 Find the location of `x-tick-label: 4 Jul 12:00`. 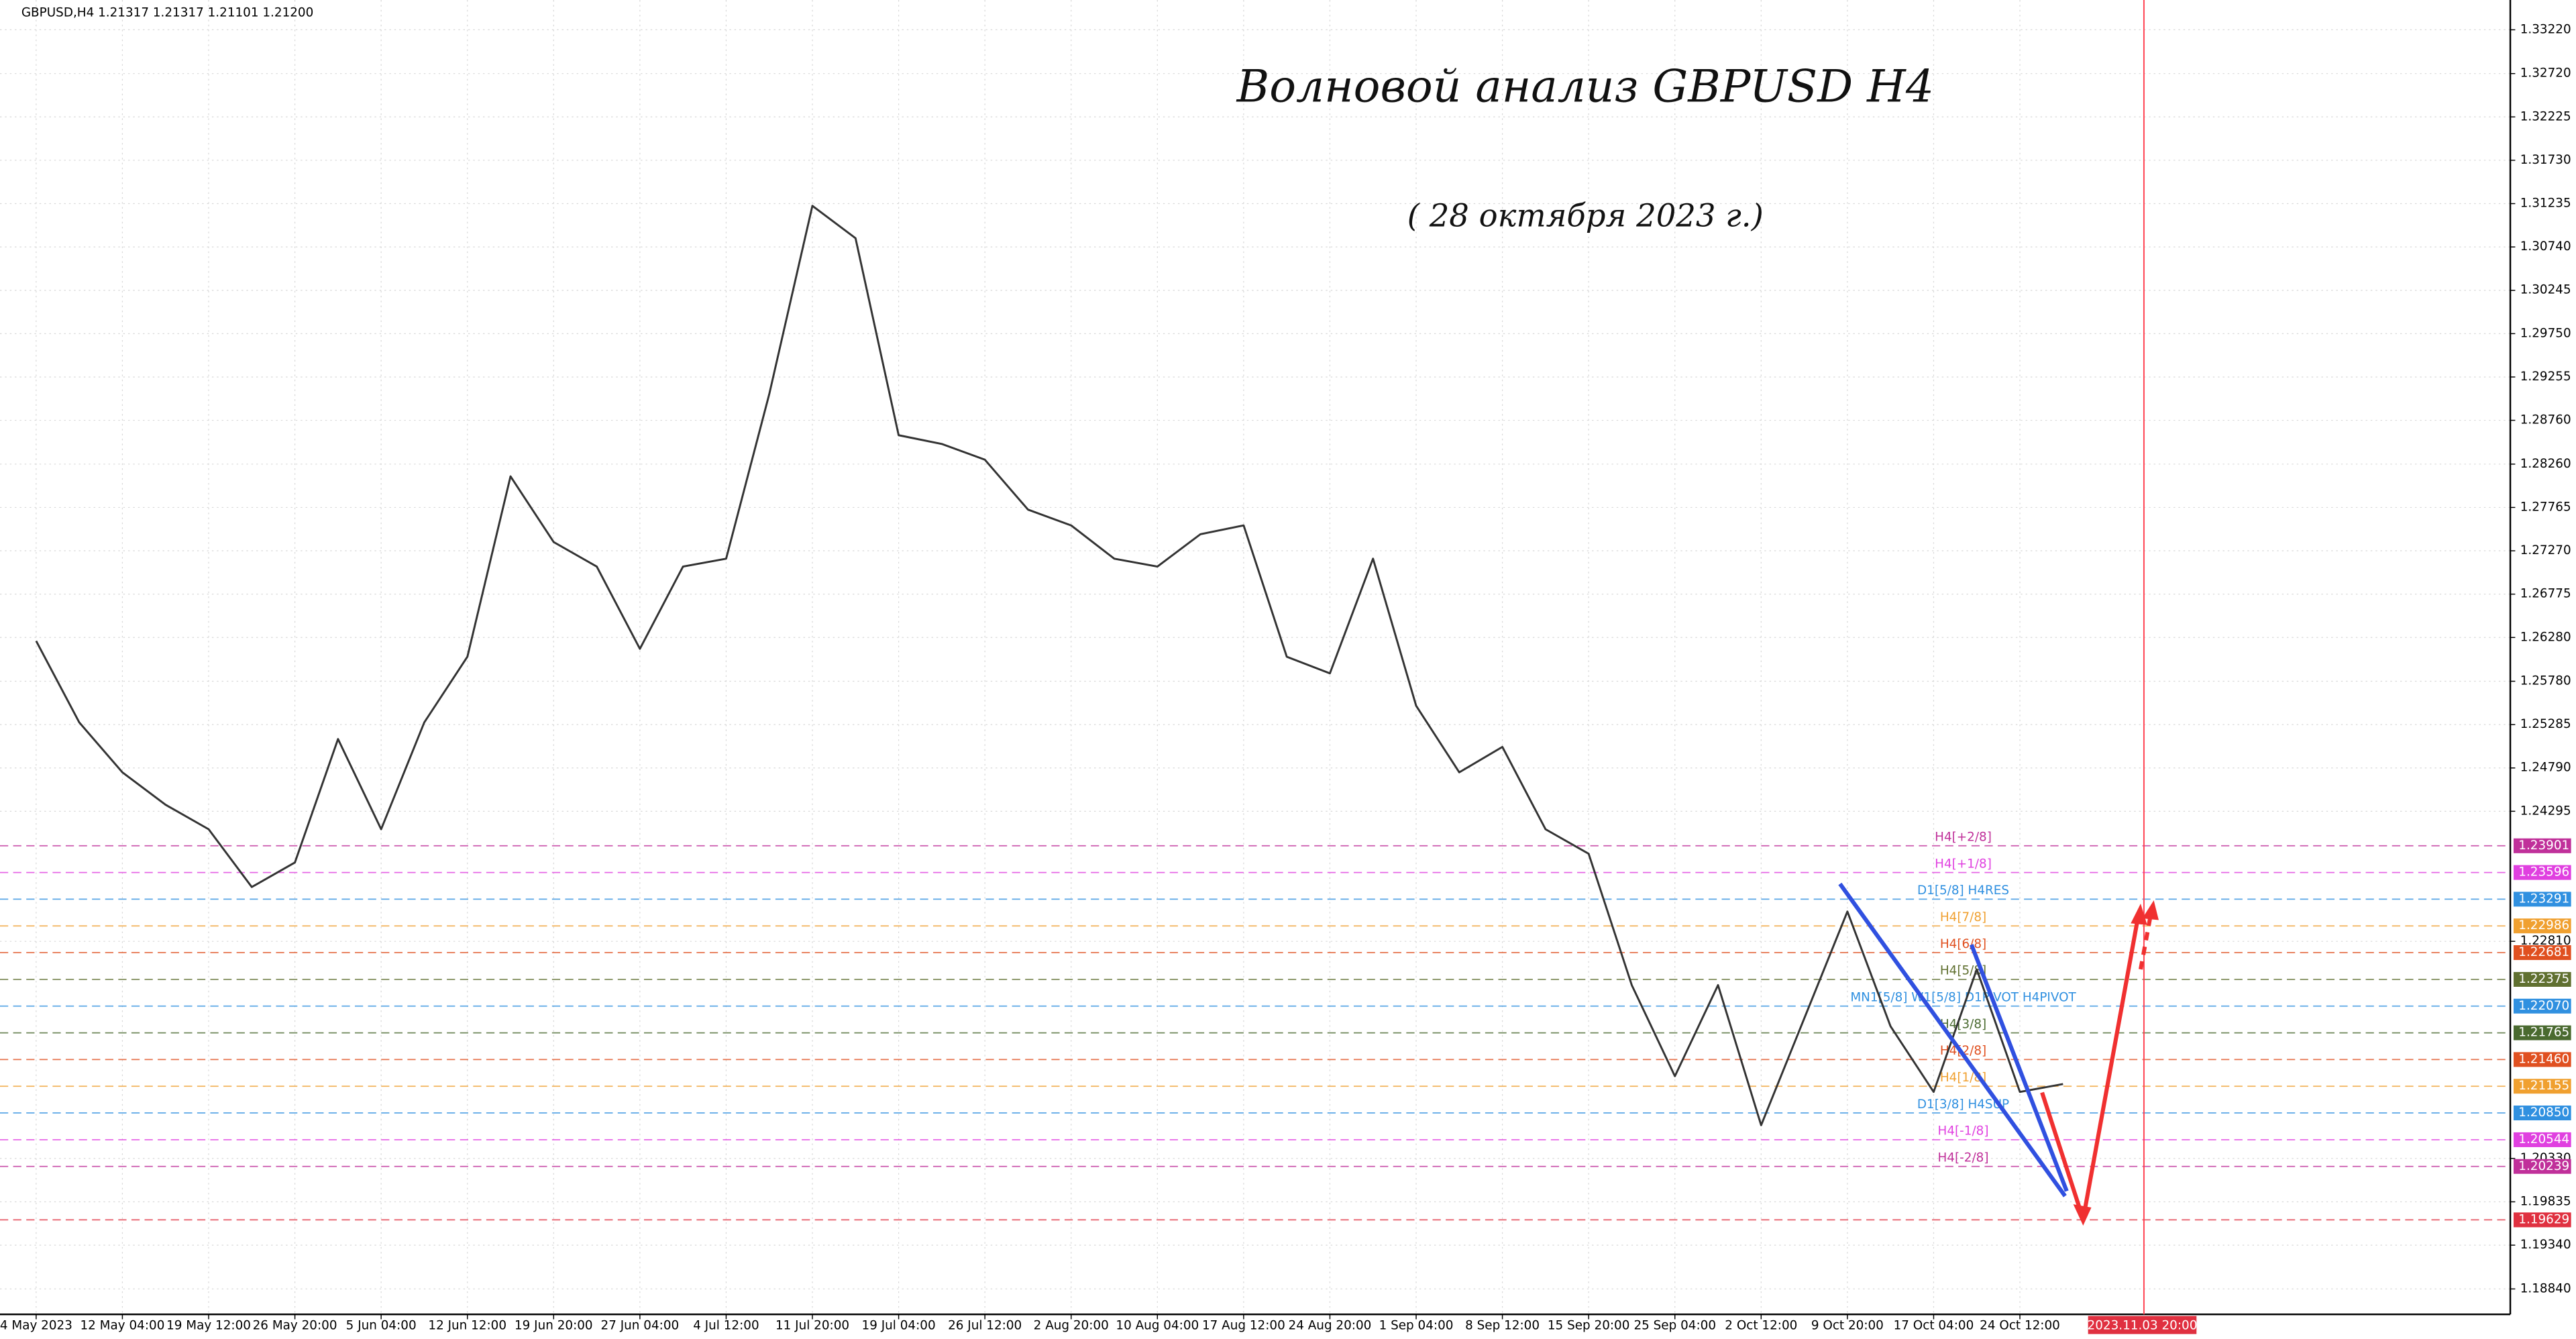

x-tick-label: 4 Jul 12:00 is located at coordinates (726, 1325).